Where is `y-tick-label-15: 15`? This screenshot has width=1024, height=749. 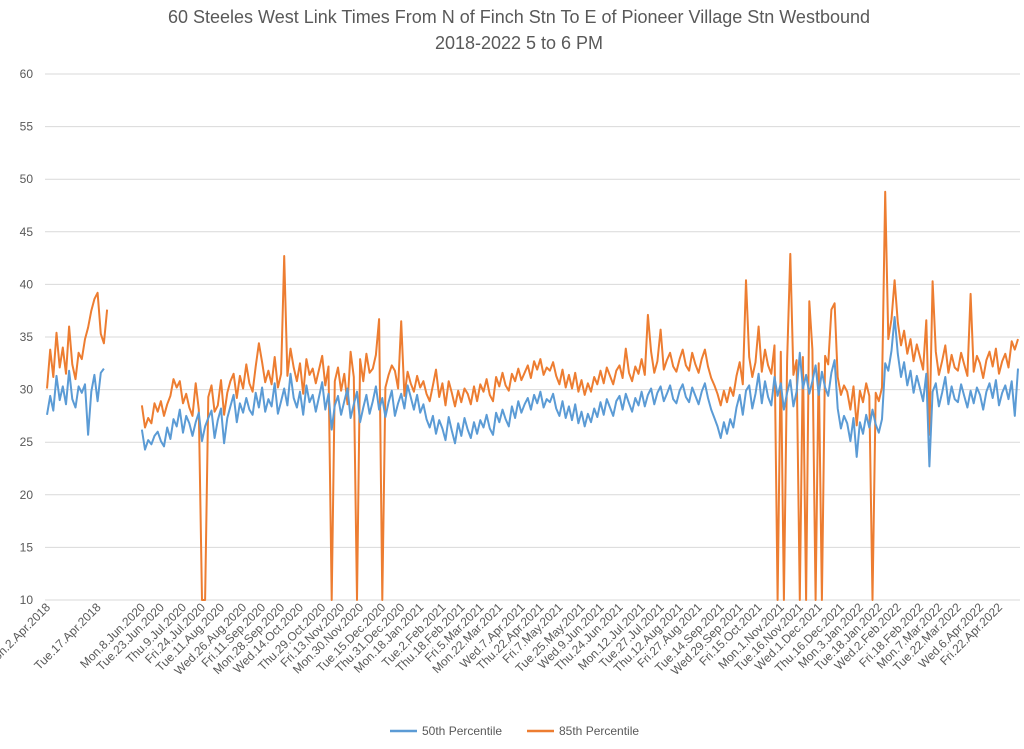
y-tick-label-15: 15 is located at coordinates (27, 547).